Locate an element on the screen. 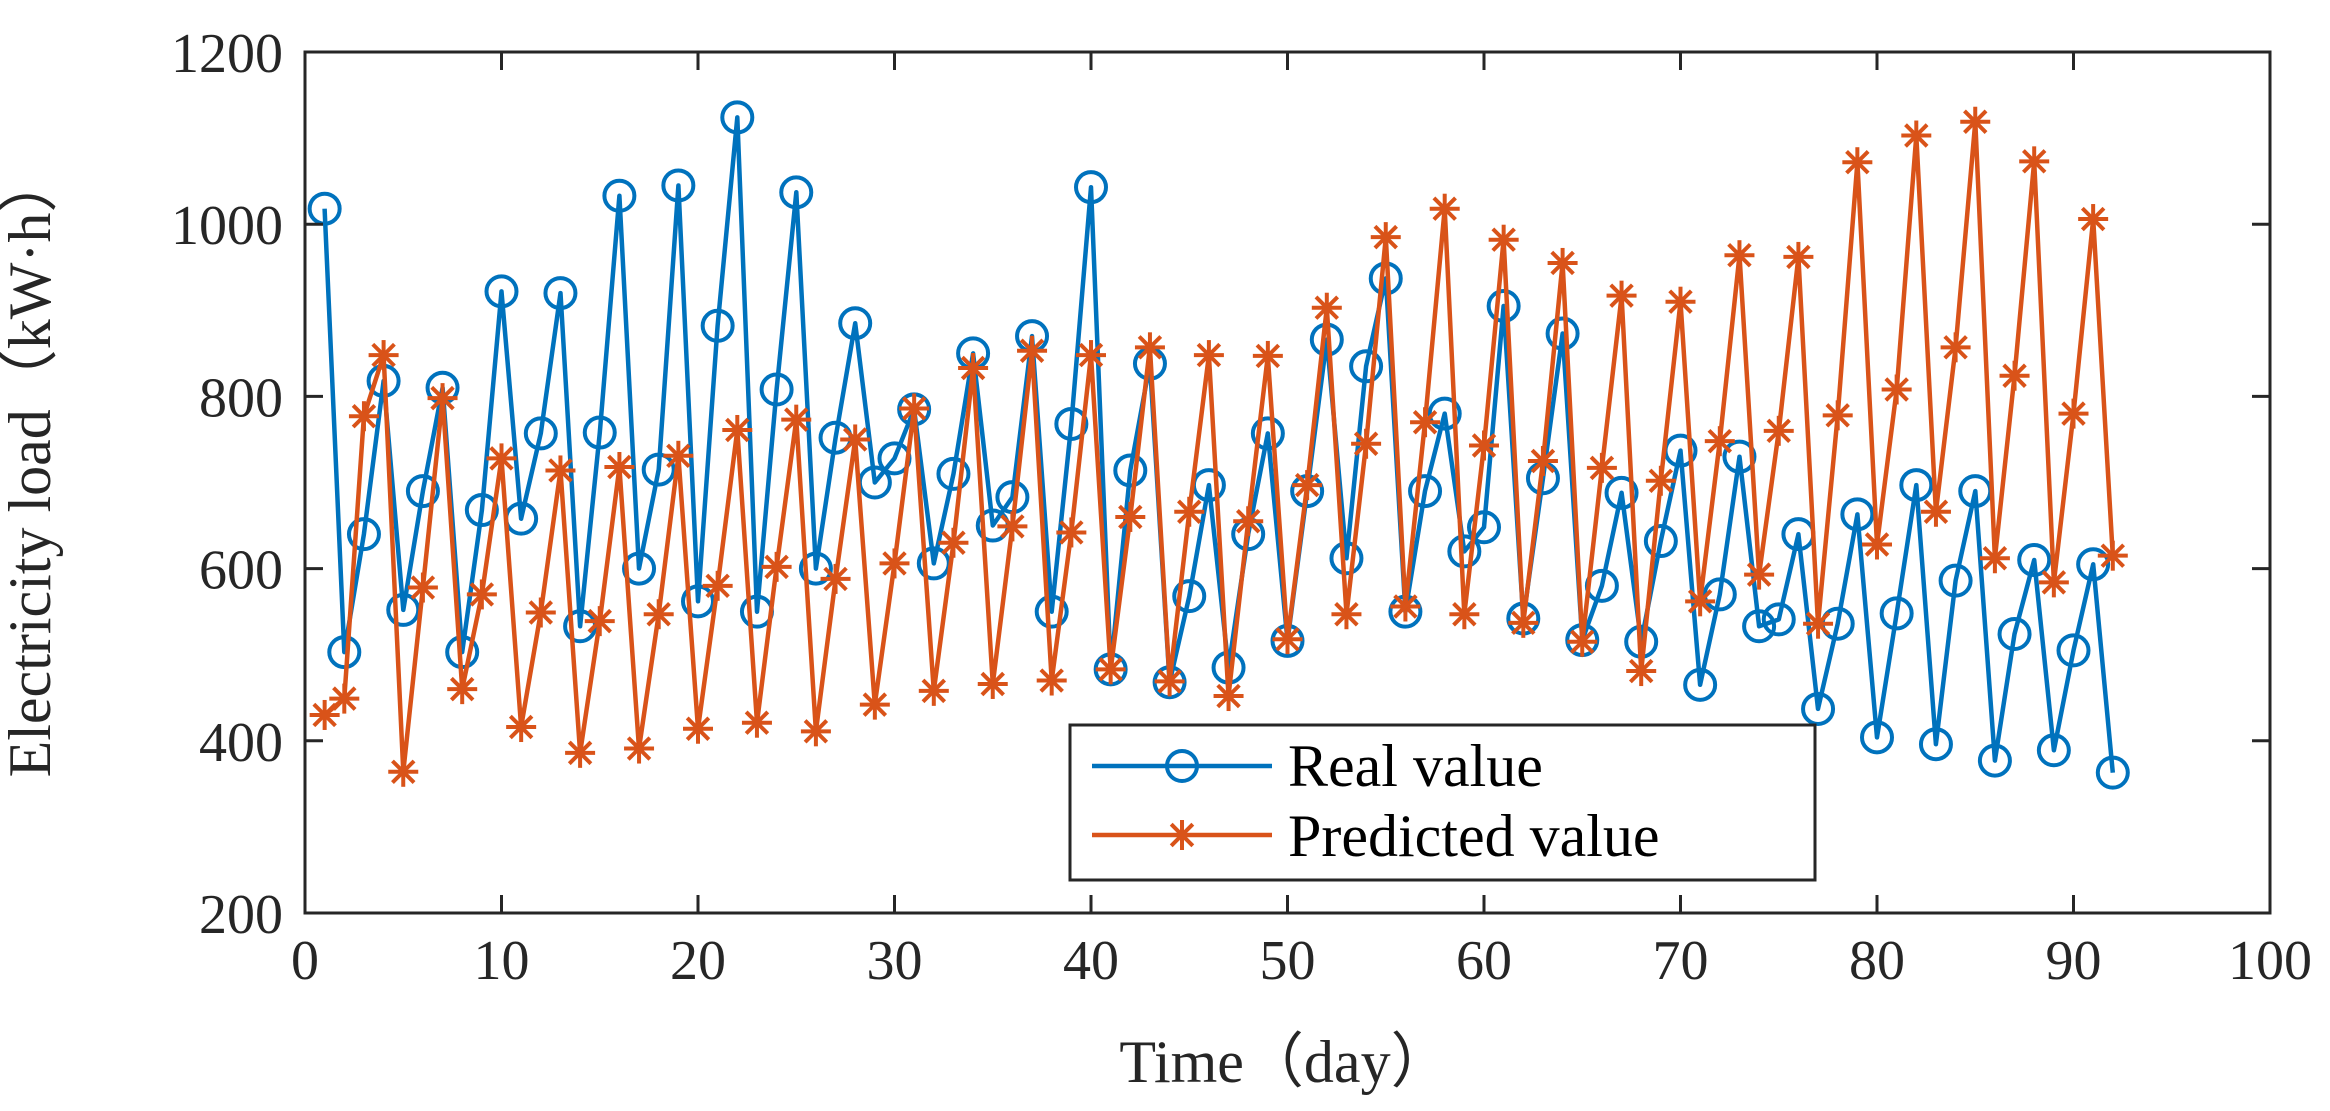 The height and width of the screenshot is (1111, 2330). y-tick-label: 1000 is located at coordinates (227, 226).